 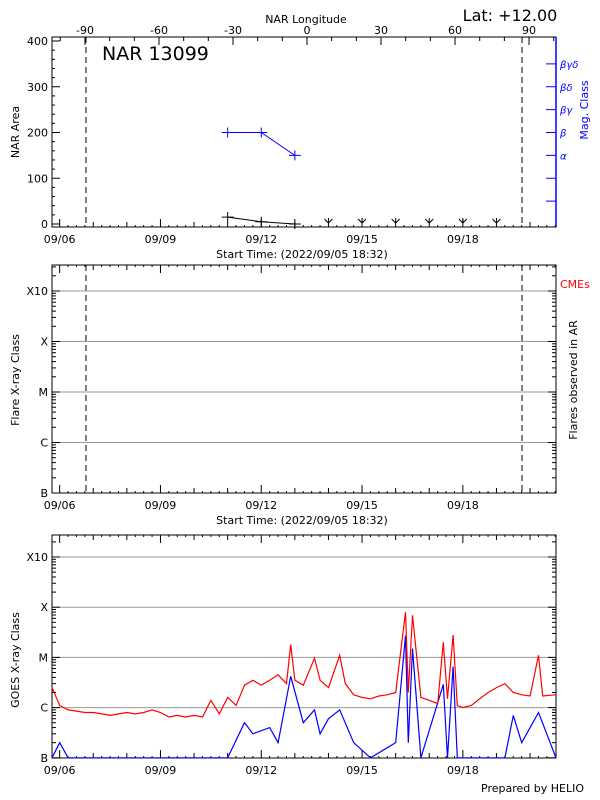 I want to click on longitude-tick-label: -90, so click(x=85, y=30).